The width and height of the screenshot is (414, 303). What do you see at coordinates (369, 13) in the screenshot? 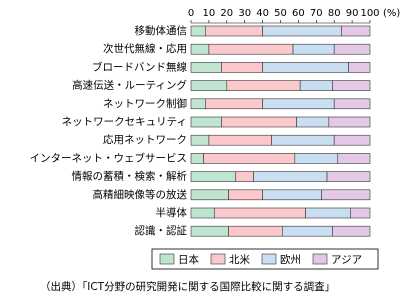
I see `x-tick-label: 100` at bounding box center [369, 13].